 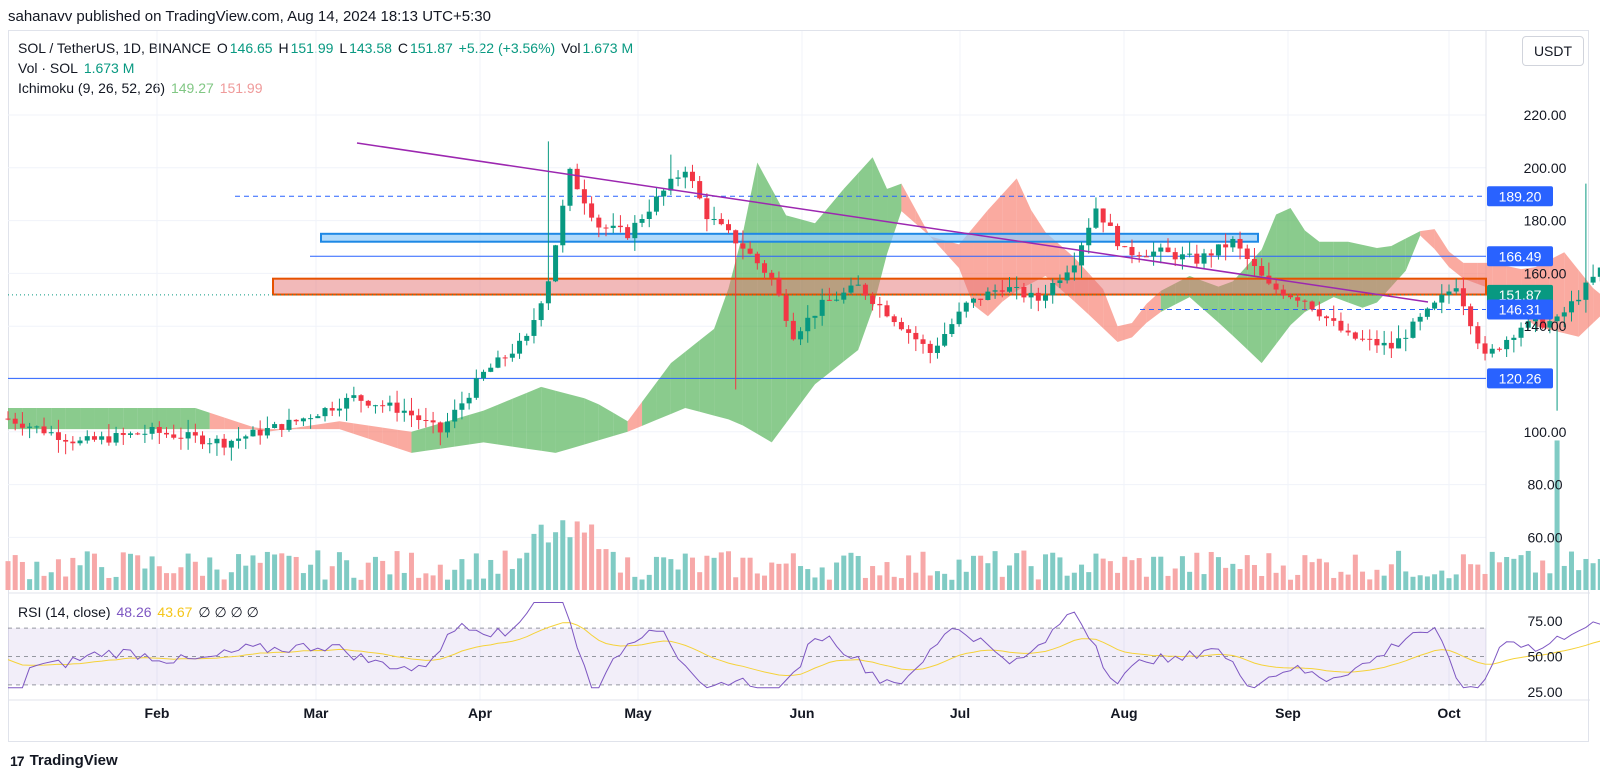 What do you see at coordinates (370, 48) in the screenshot?
I see `low-value: 143.58` at bounding box center [370, 48].